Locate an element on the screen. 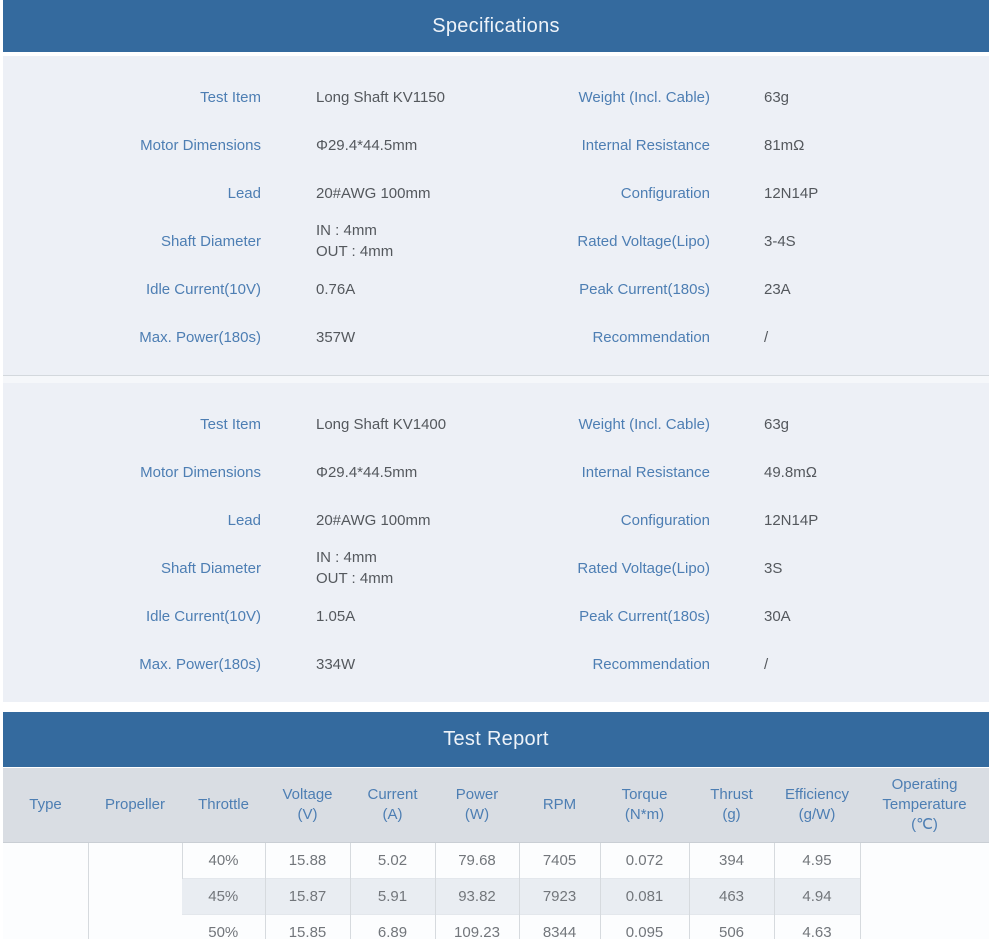 Image resolution: width=989 pixels, height=939 pixels. spec-label: Test Item is located at coordinates (230, 97).